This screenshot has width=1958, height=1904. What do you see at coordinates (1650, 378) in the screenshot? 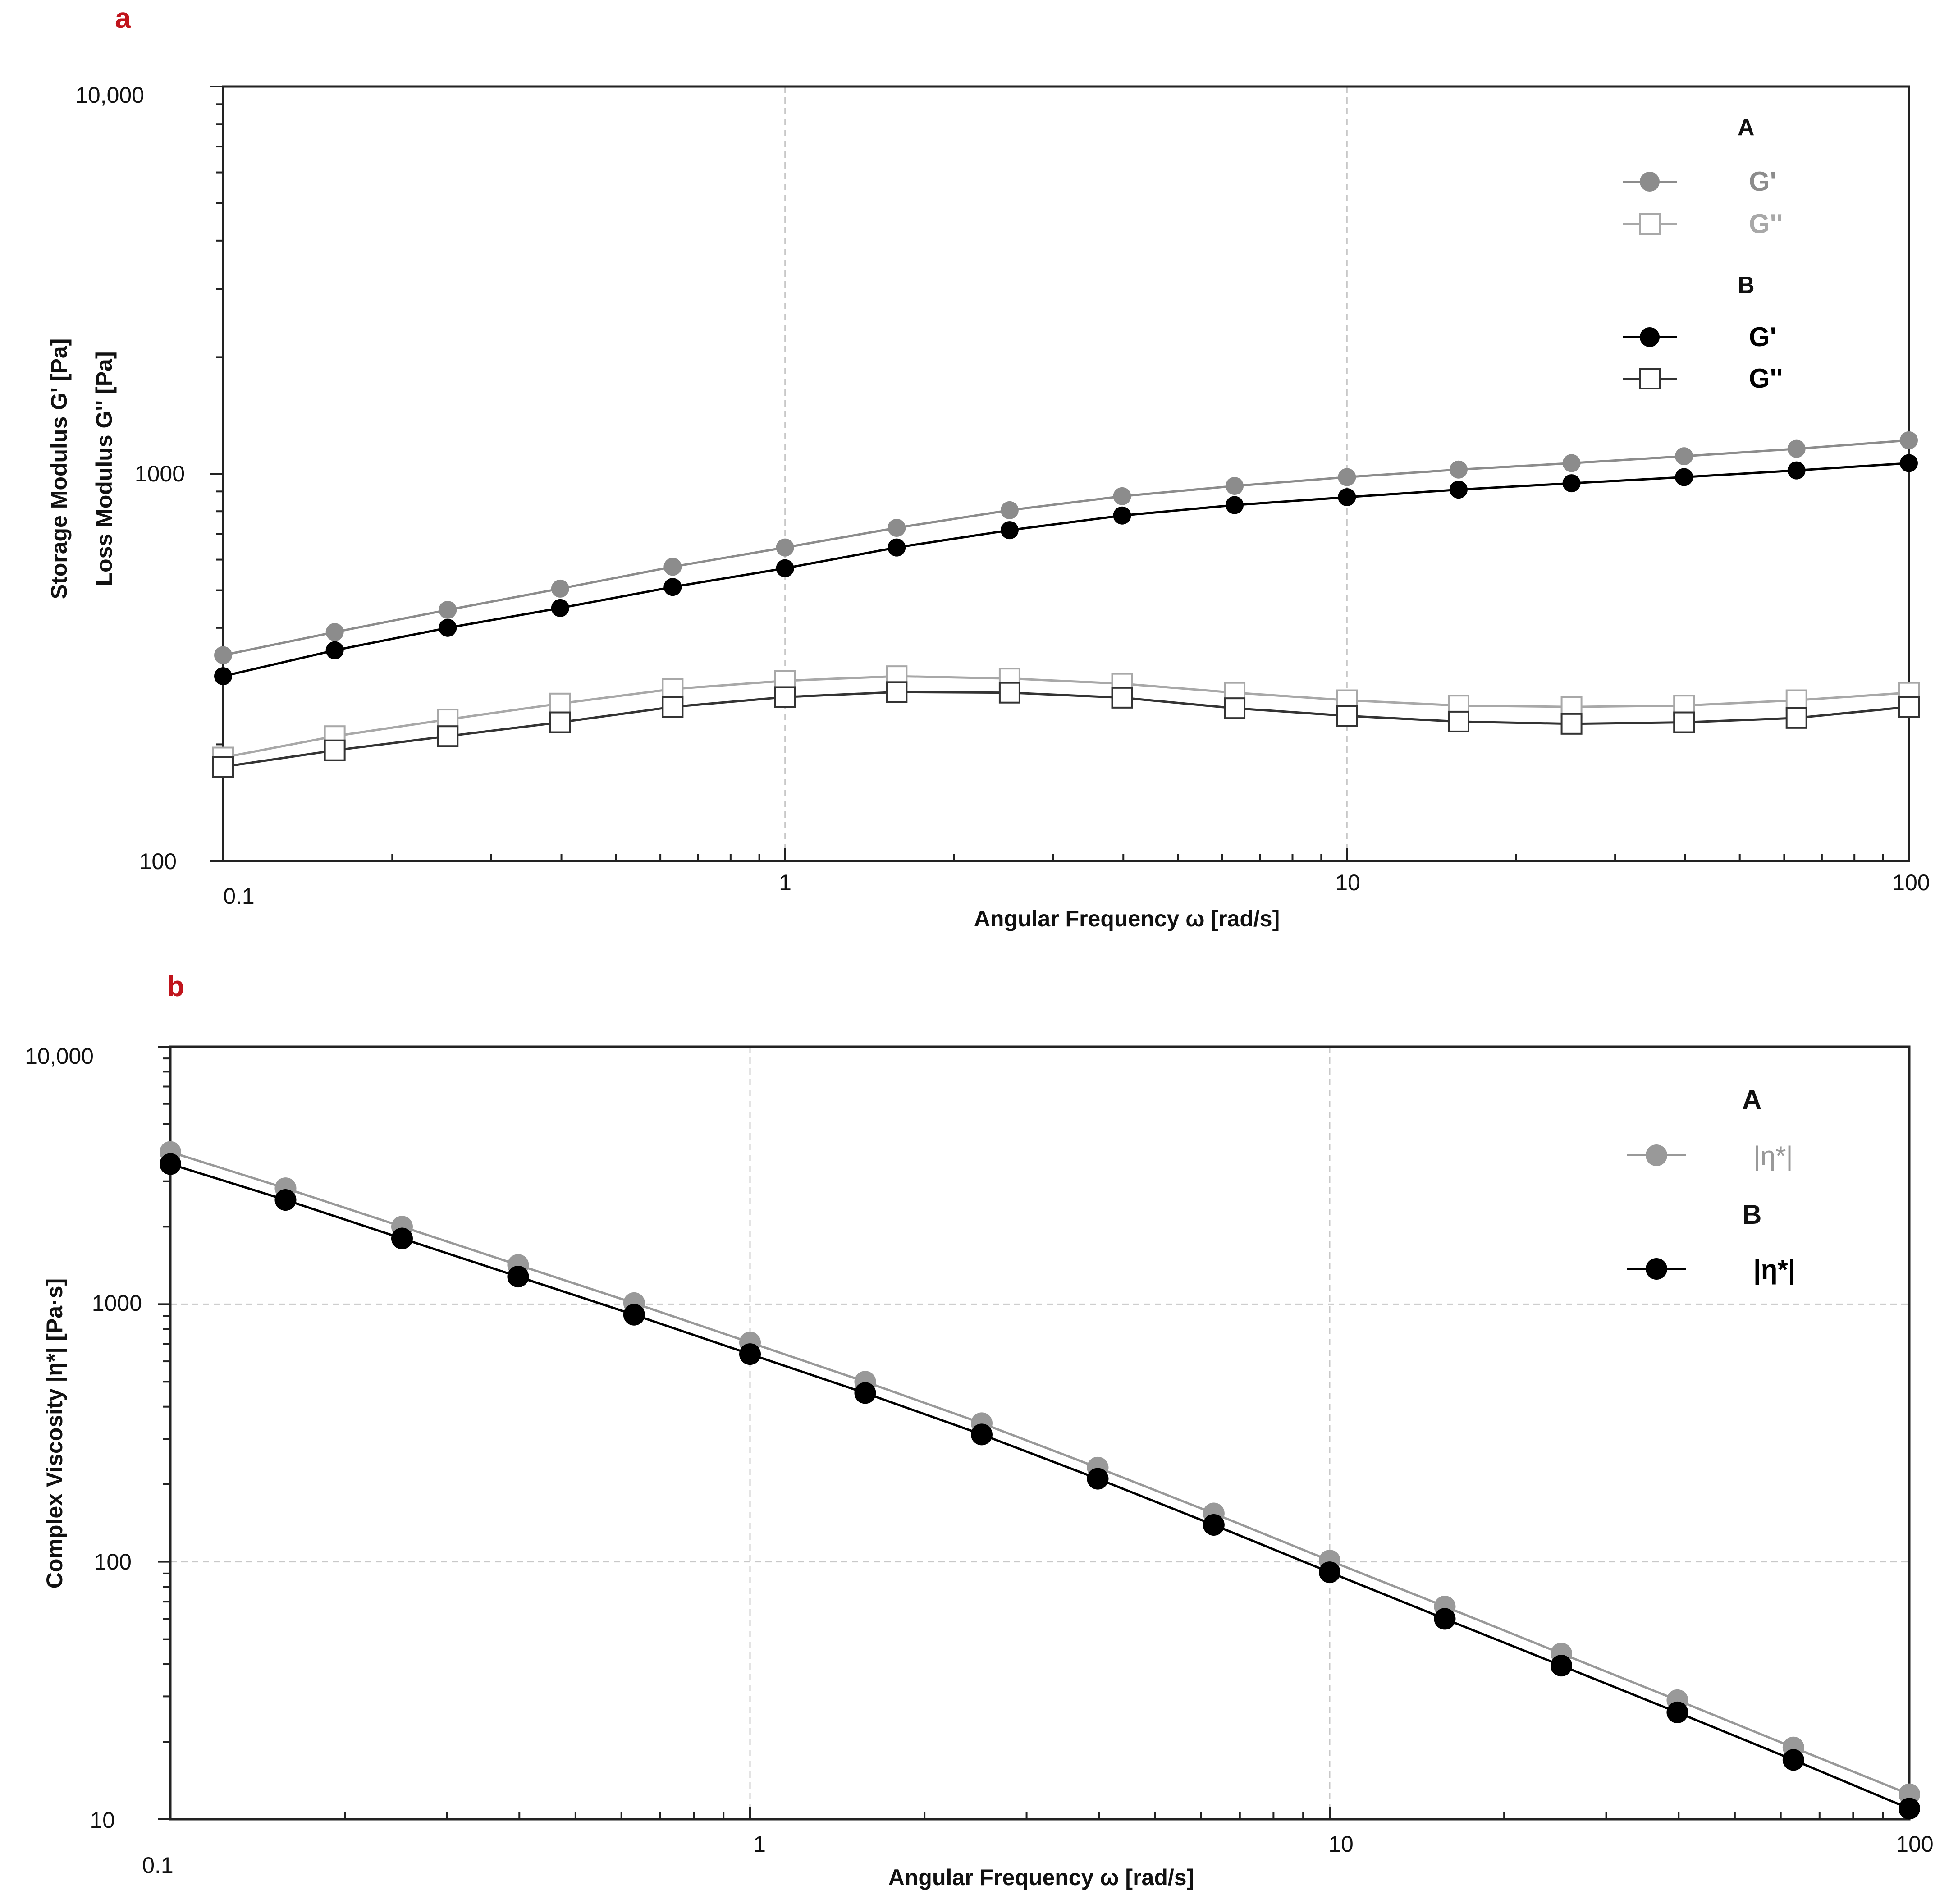
I see `legend-b-gpp-marker` at bounding box center [1650, 378].